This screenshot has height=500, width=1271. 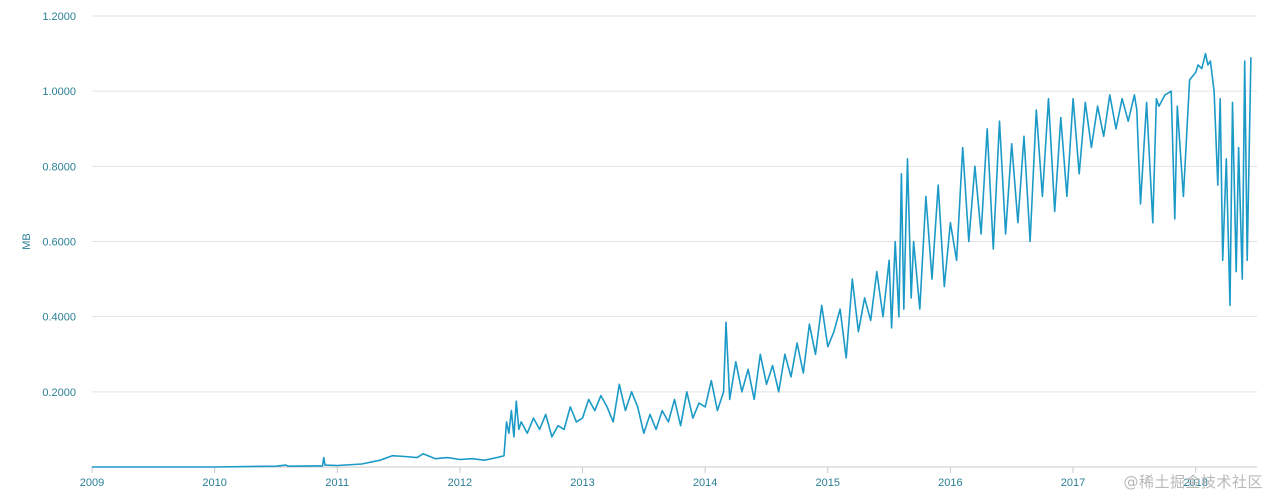 What do you see at coordinates (1073, 483) in the screenshot?
I see `x-tick-label: 2017` at bounding box center [1073, 483].